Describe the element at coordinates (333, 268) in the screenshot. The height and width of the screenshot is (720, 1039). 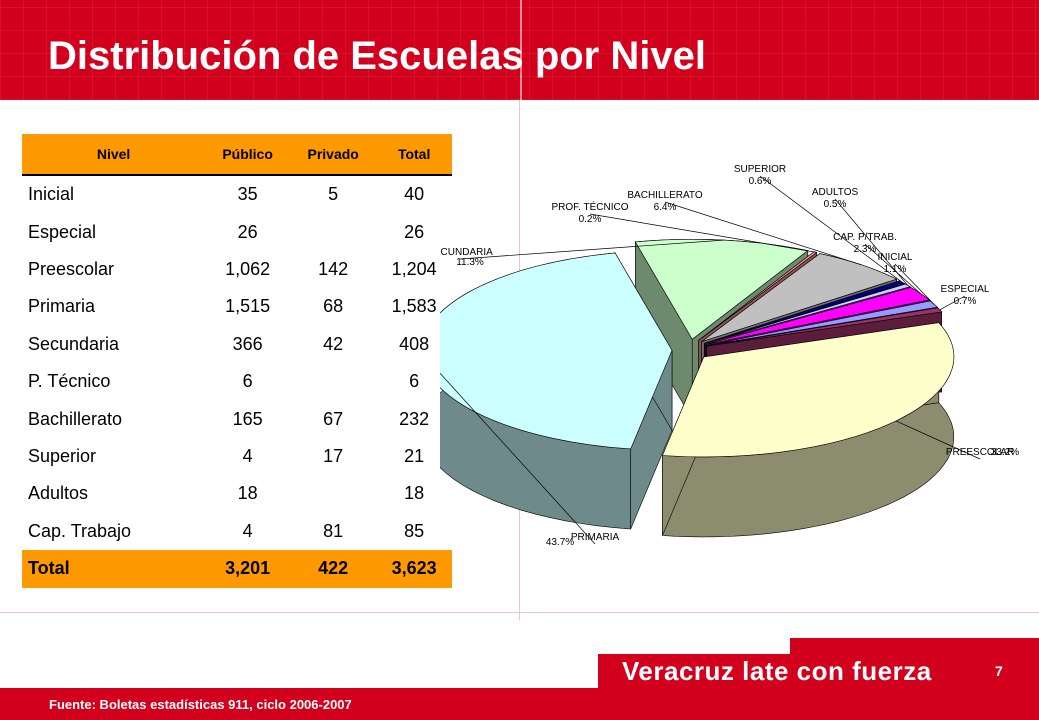
I see `cell-privado: 142` at that location.